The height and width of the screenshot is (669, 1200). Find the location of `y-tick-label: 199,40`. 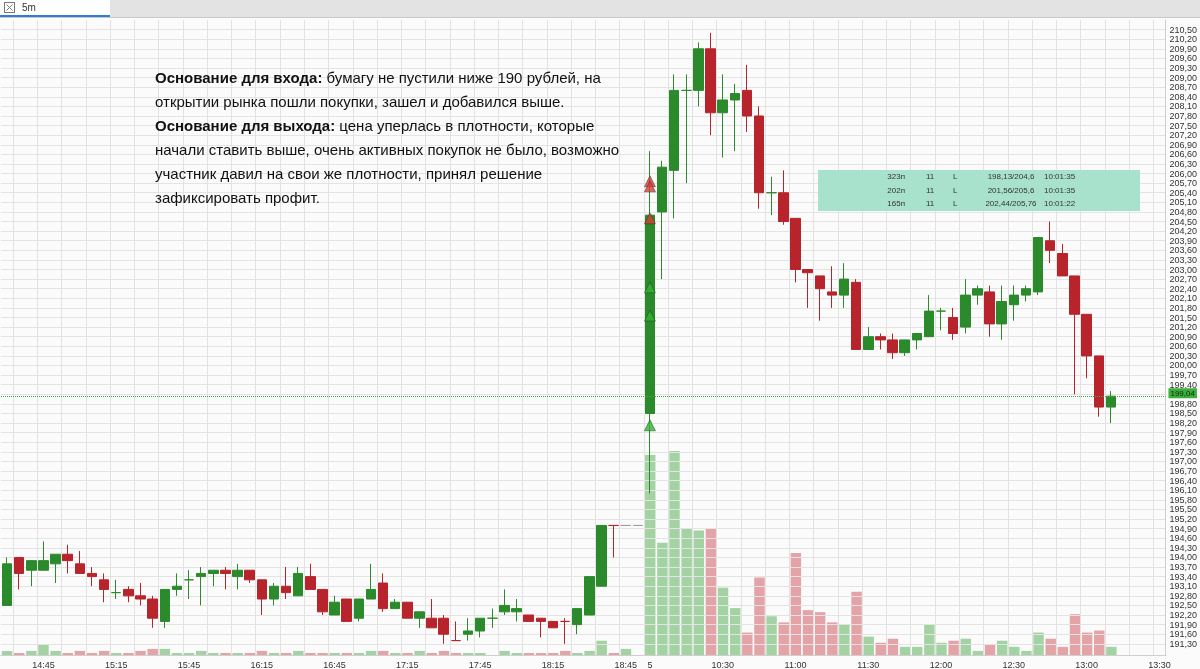

y-tick-label: 199,40 is located at coordinates (1183, 384).